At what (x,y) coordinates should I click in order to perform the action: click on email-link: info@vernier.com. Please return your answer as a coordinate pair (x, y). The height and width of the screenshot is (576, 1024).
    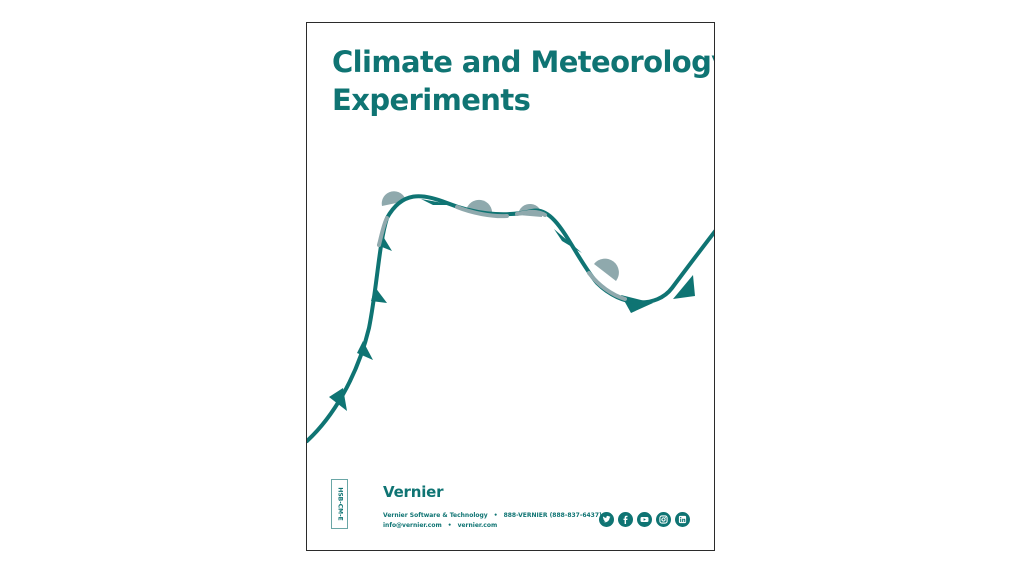
    Looking at the image, I should click on (412, 525).